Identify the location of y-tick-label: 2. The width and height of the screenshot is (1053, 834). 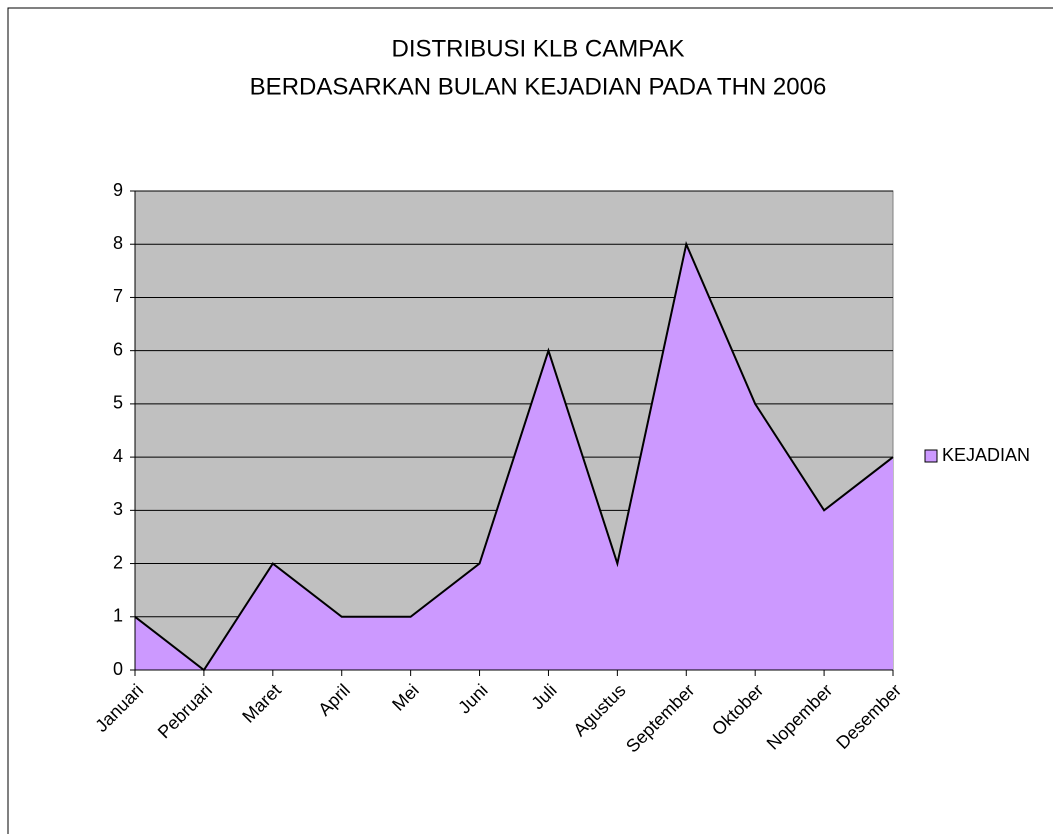
(118, 562).